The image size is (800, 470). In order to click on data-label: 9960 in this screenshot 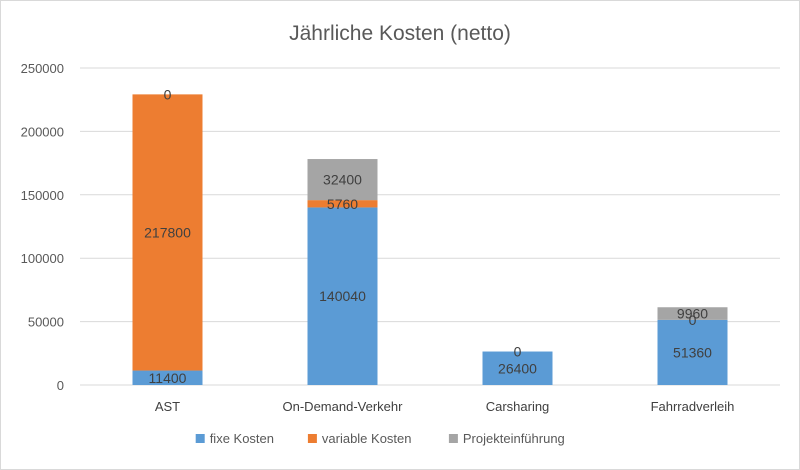, I will do `click(692, 314)`.